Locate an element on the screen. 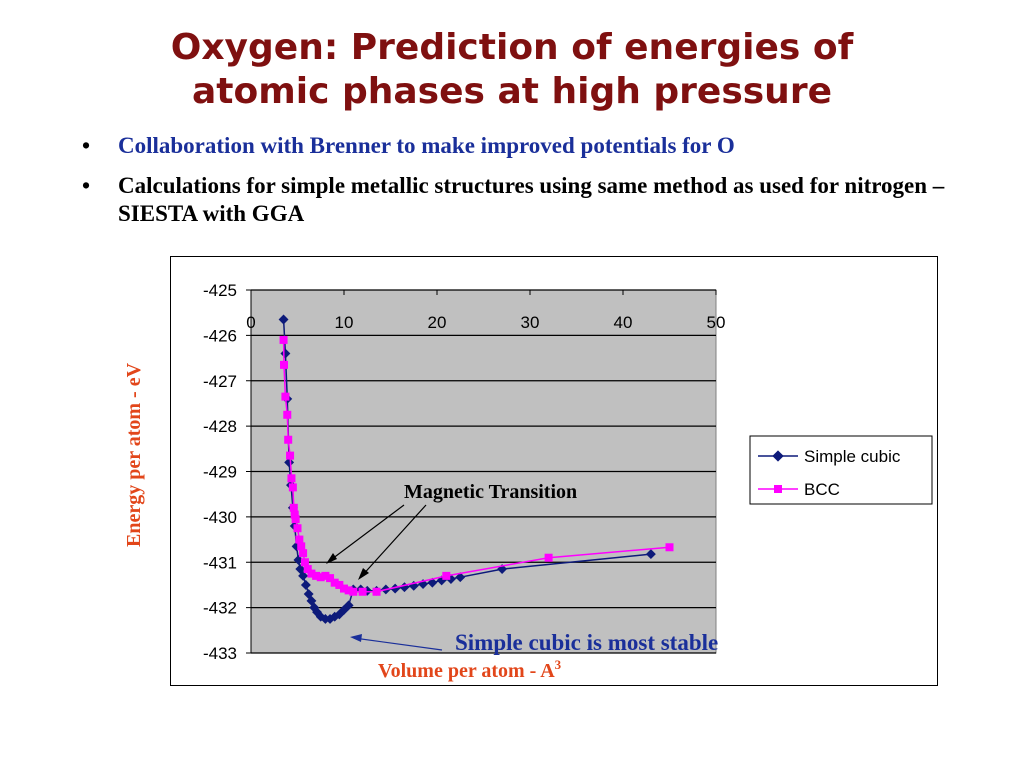  x-tick-label: 10 is located at coordinates (344, 322).